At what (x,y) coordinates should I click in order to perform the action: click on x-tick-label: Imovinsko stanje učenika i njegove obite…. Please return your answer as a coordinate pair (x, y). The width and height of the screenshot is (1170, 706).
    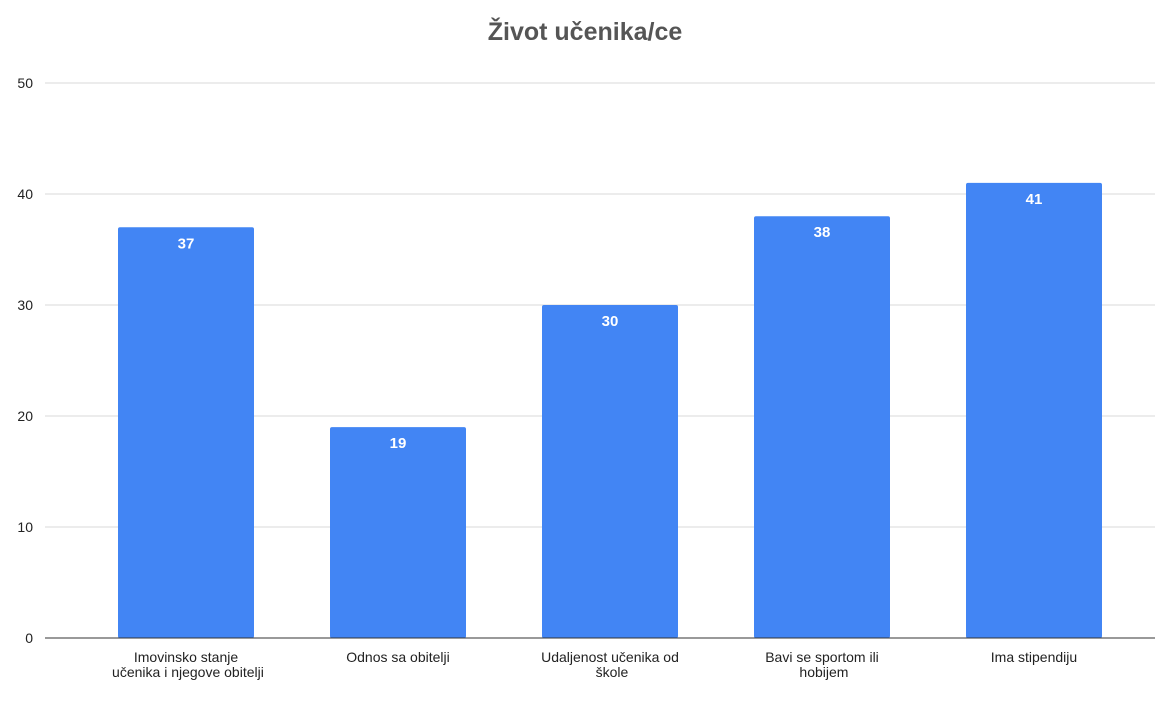
    Looking at the image, I should click on (186, 664).